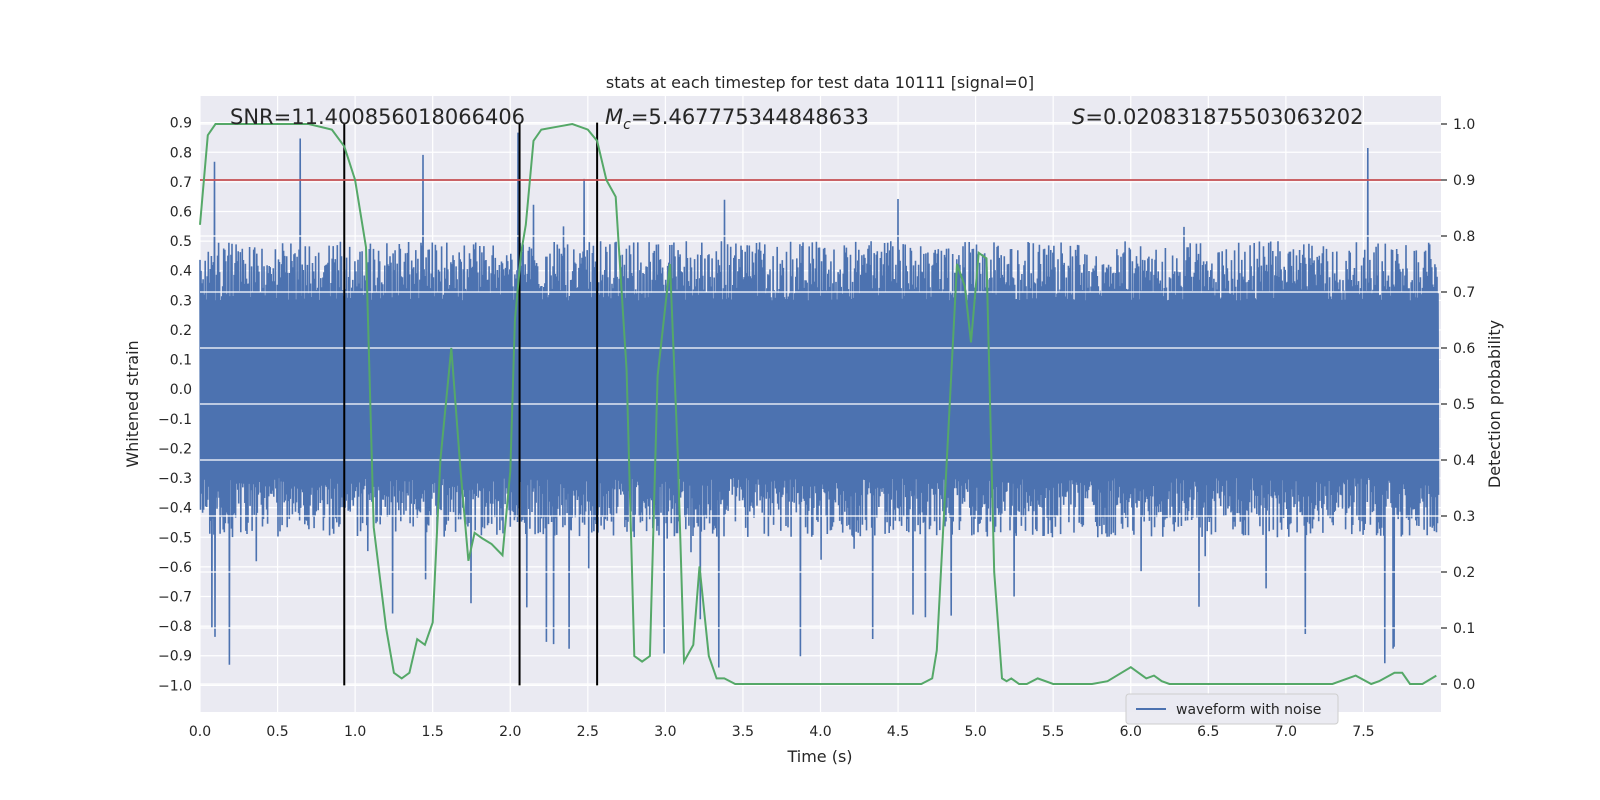 Image resolution: width=1600 pixels, height=800 pixels. Describe the element at coordinates (1131, 732) in the screenshot. I see `x-tick-label: 6.0` at that location.